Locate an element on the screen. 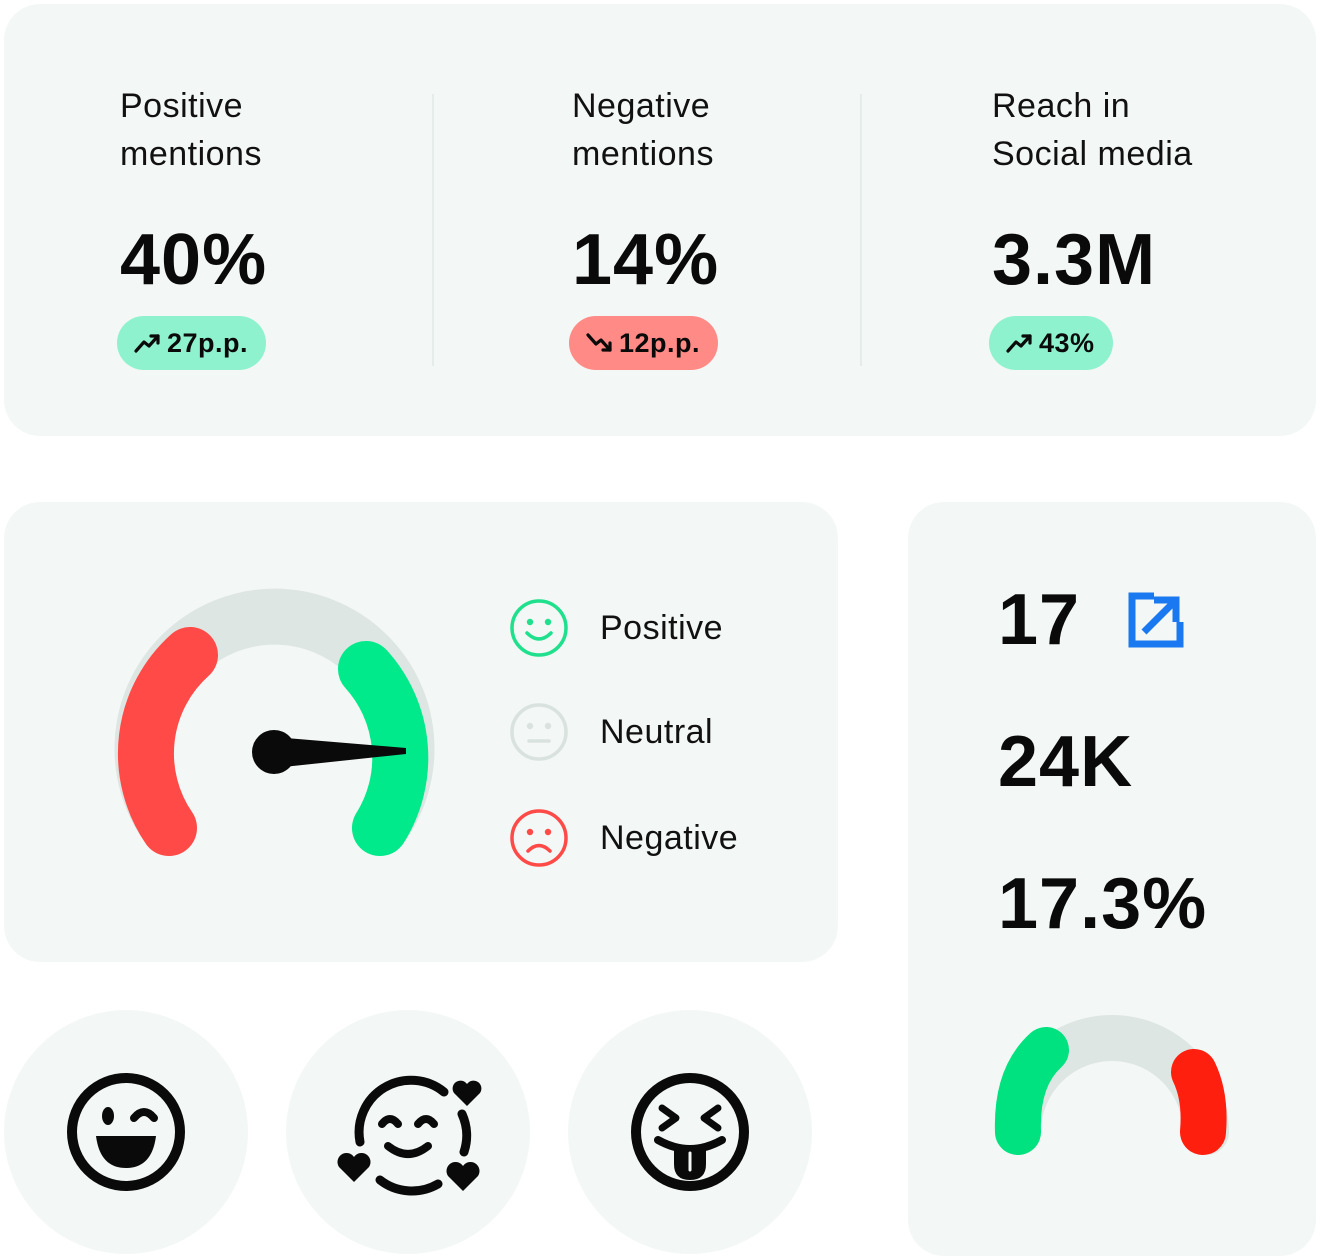 The image size is (1320, 1260). stat-value: 24K is located at coordinates (1066, 762).